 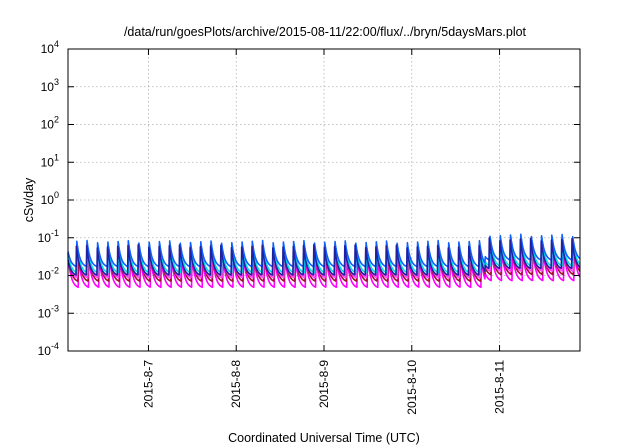 I want to click on y-tick-label: 10⁻³, so click(x=48, y=311).